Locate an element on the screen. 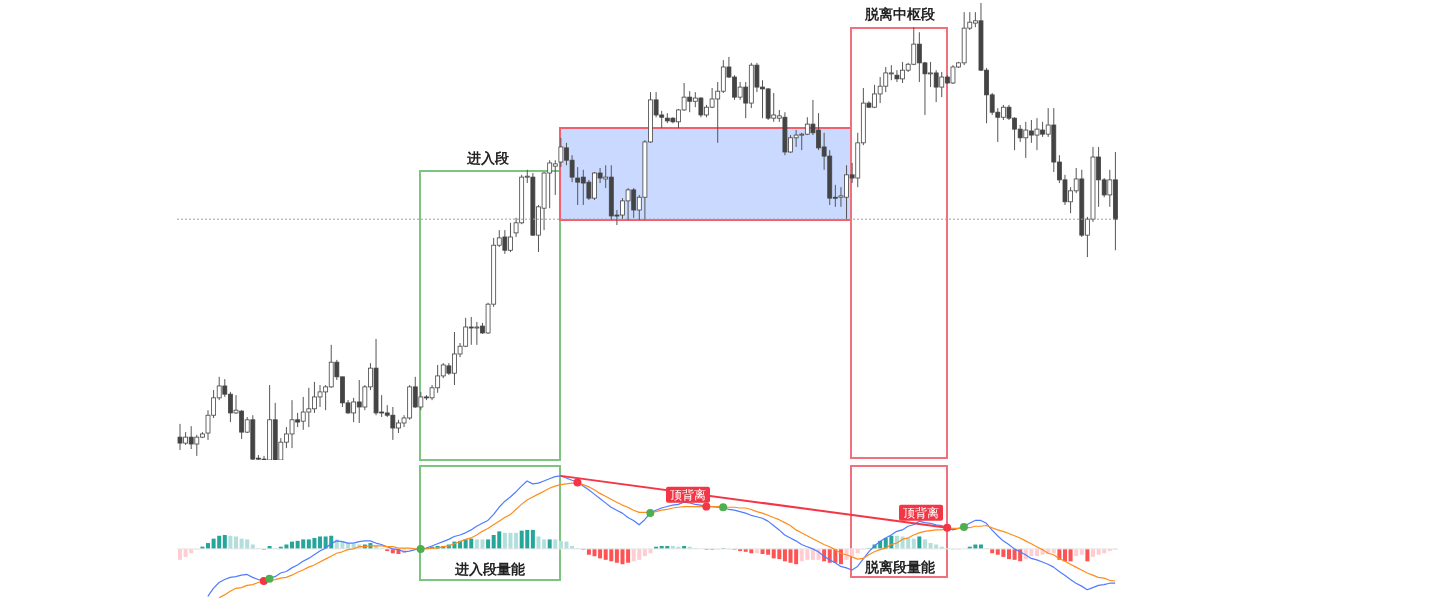 Image resolution: width=1429 pixels, height=600 pixels. annotation: 脱离段量能 is located at coordinates (900, 567).